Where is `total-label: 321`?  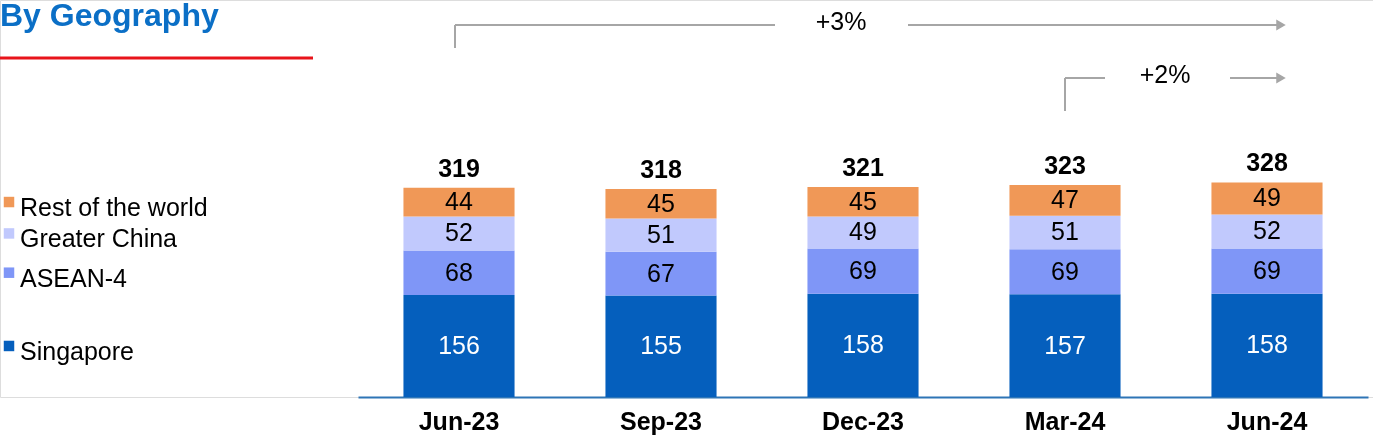
total-label: 321 is located at coordinates (863, 166).